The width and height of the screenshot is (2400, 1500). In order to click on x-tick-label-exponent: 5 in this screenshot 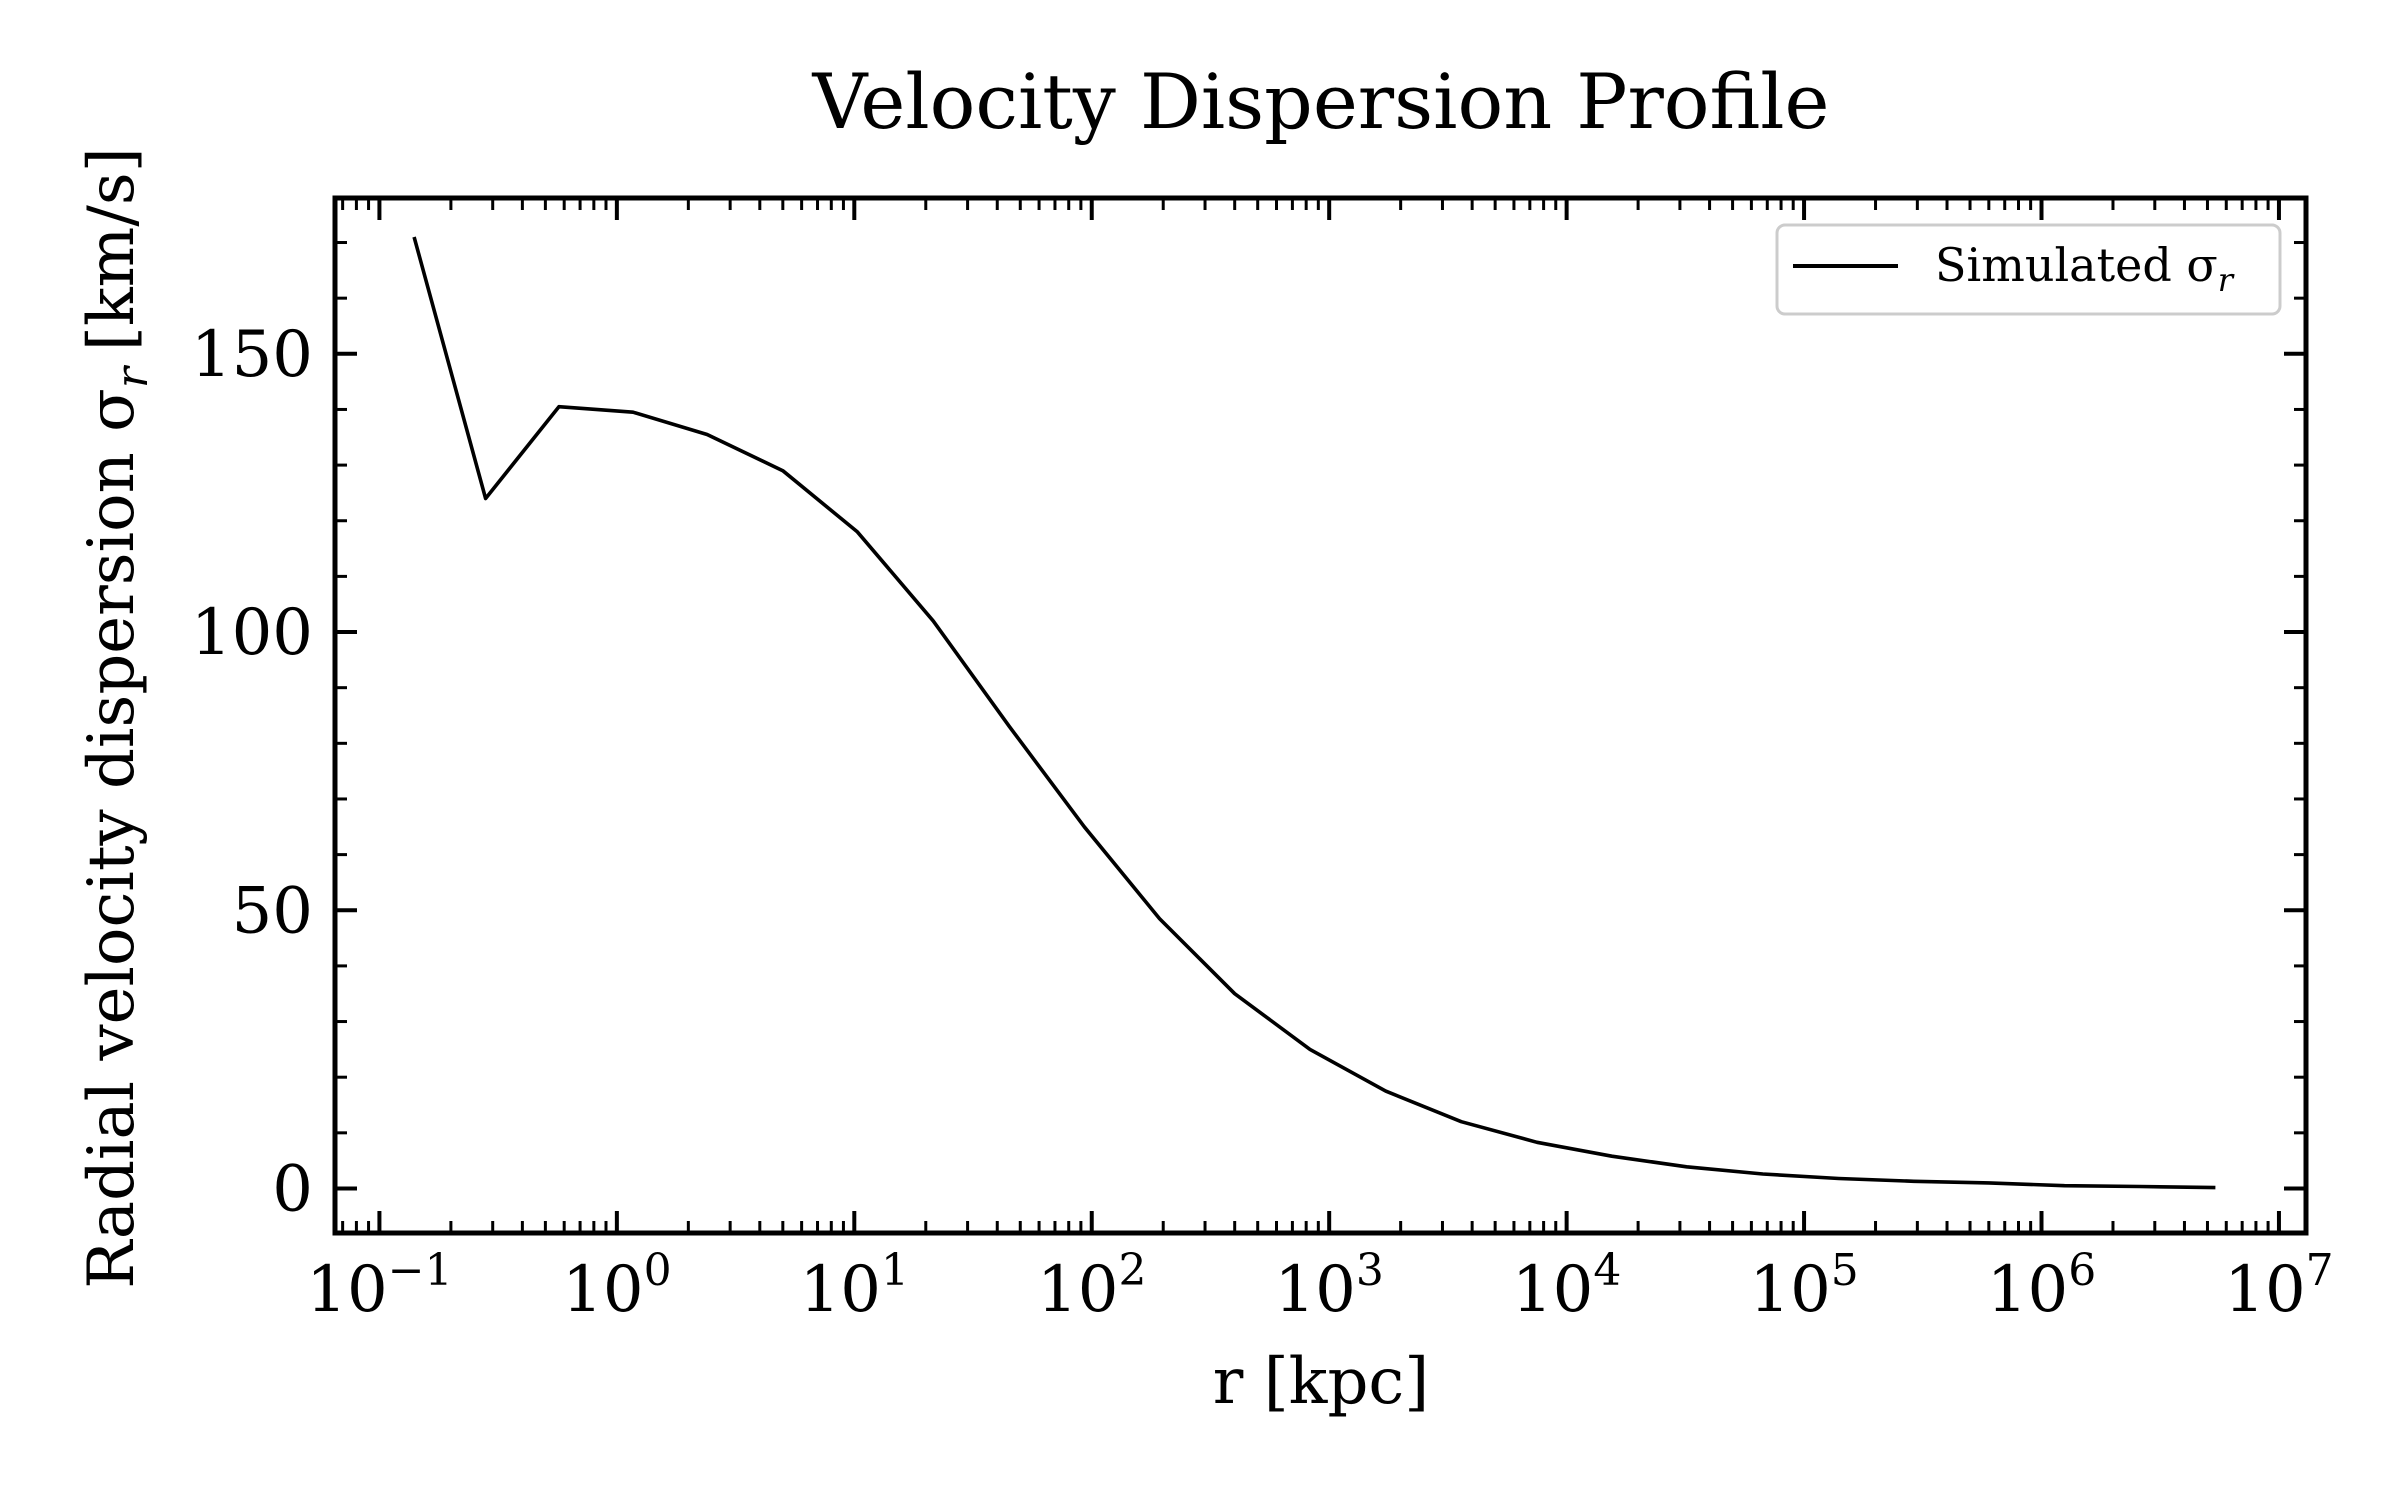, I will do `click(1845, 1270)`.